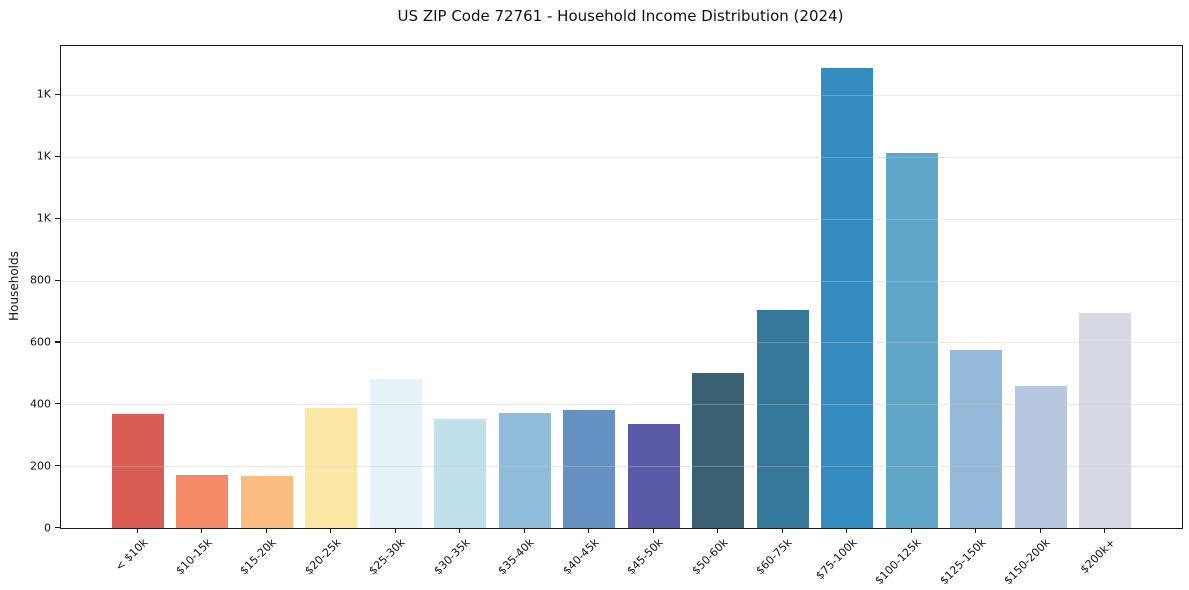 The width and height of the screenshot is (1189, 590). What do you see at coordinates (266, 502) in the screenshot?
I see `bar-$15-20k` at bounding box center [266, 502].